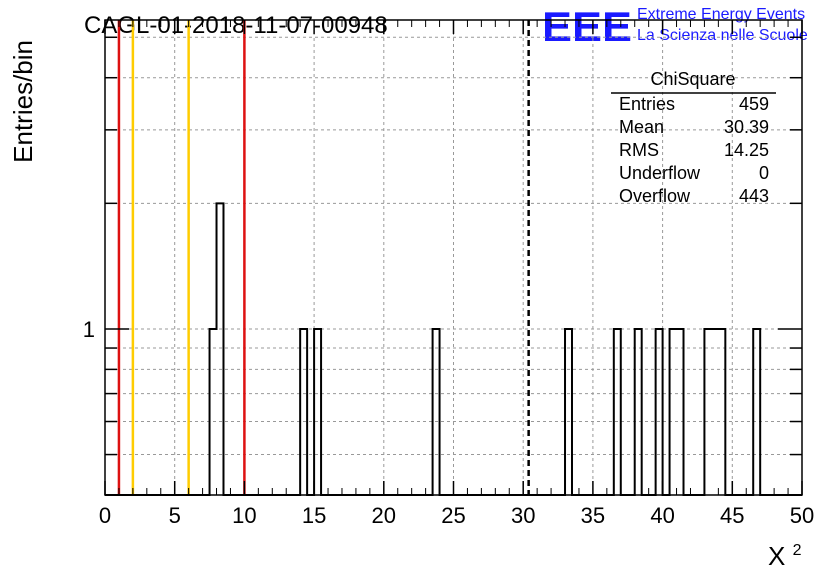 Image resolution: width=836 pixels, height=577 pixels. Describe the element at coordinates (764, 173) in the screenshot. I see `stats-row-value: 0` at that location.